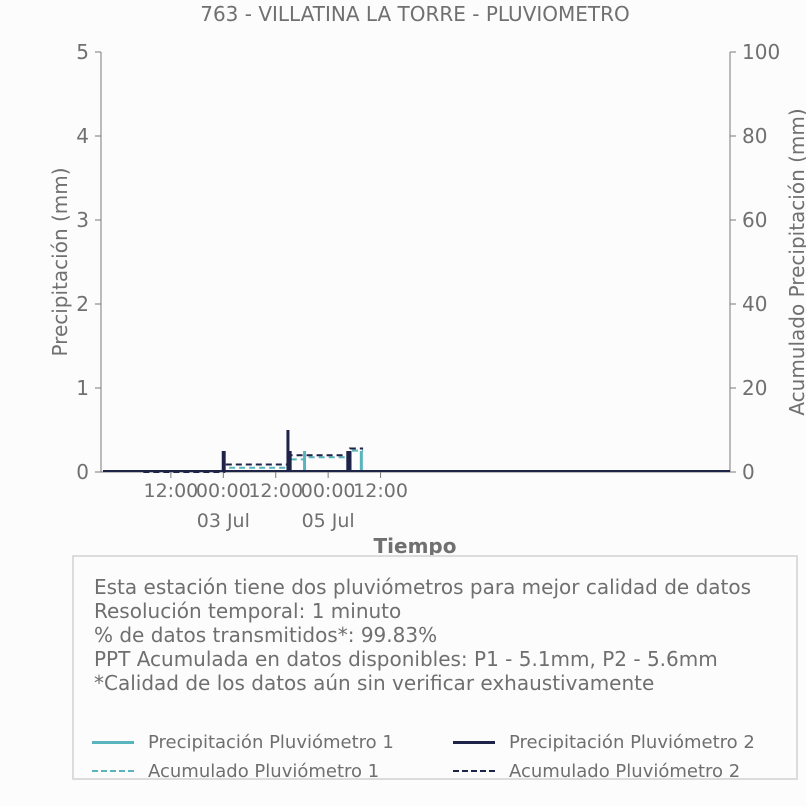 The image size is (806, 806). What do you see at coordinates (754, 388) in the screenshot?
I see `y-right-tick-label: 20` at bounding box center [754, 388].